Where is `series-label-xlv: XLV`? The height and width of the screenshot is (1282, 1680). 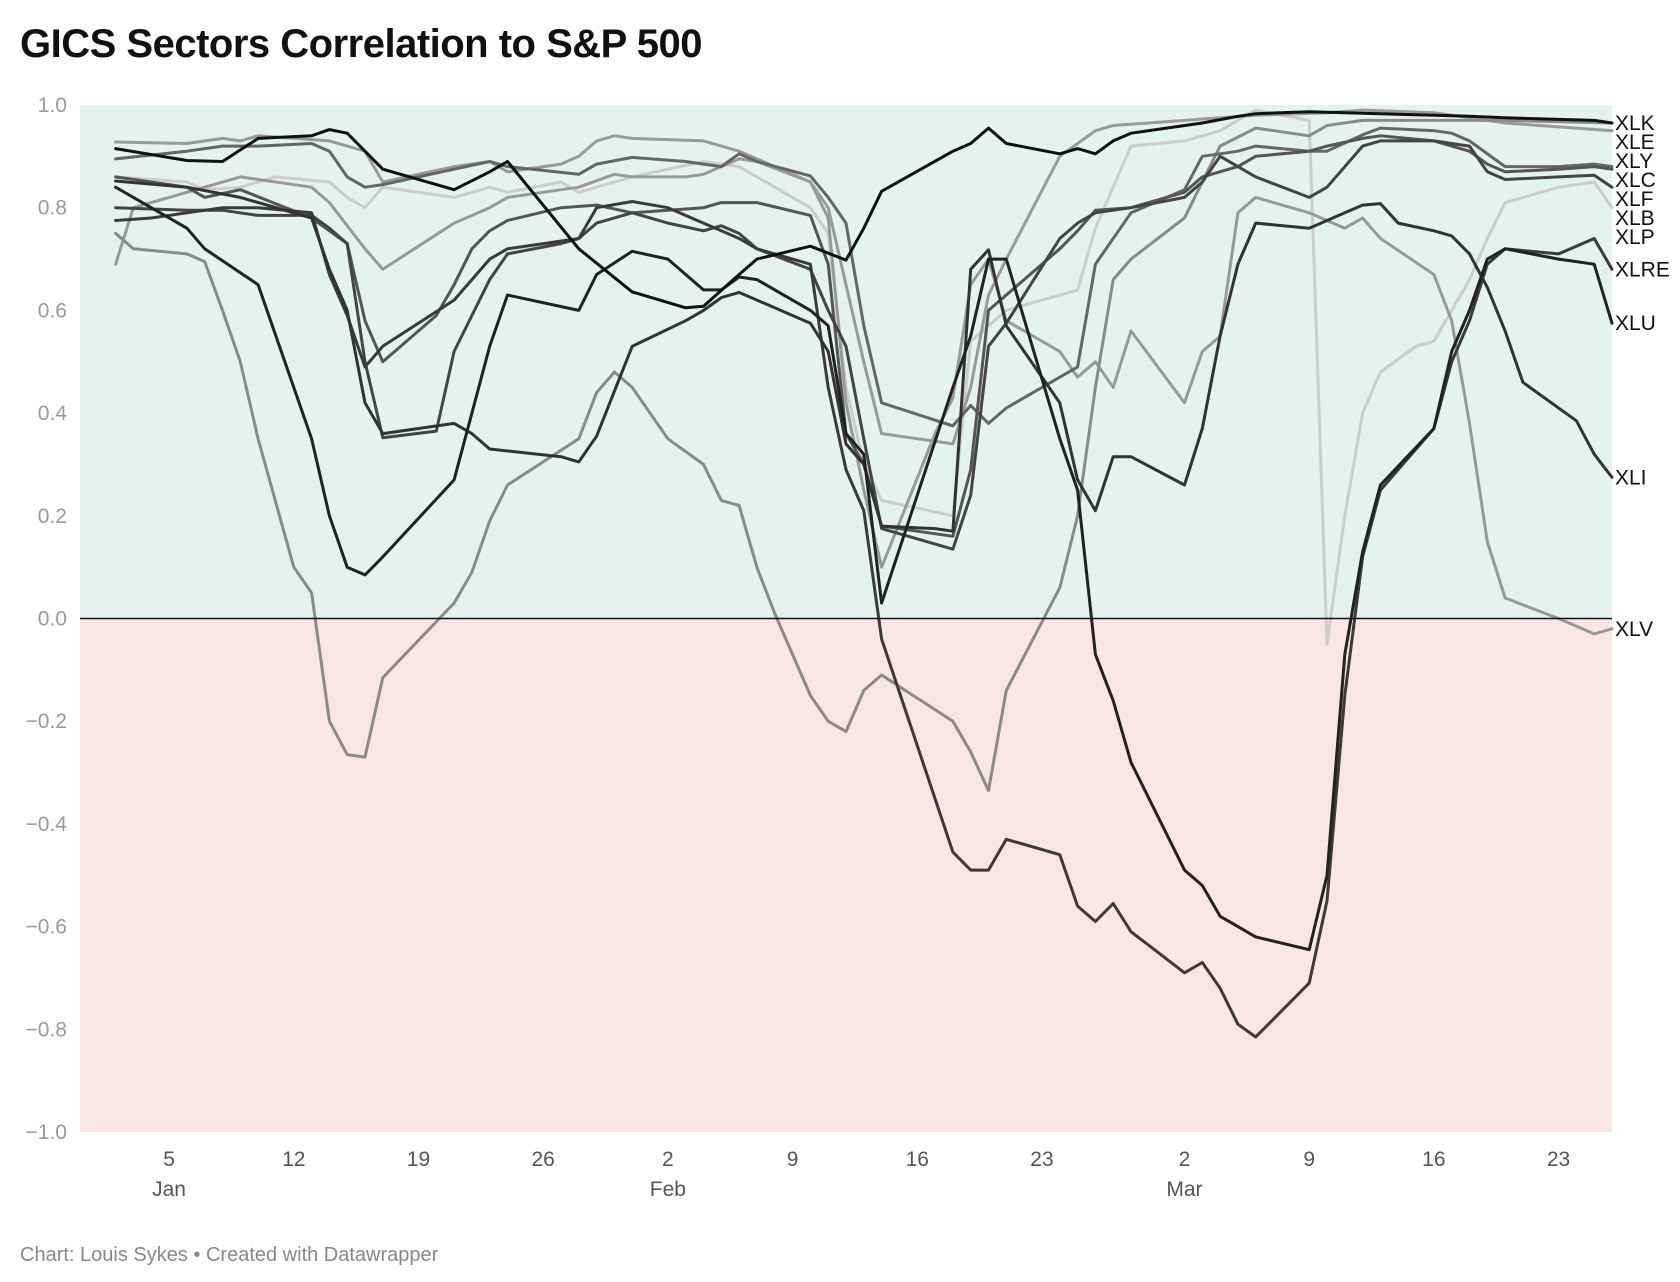
series-label-xlv: XLV is located at coordinates (1634, 629).